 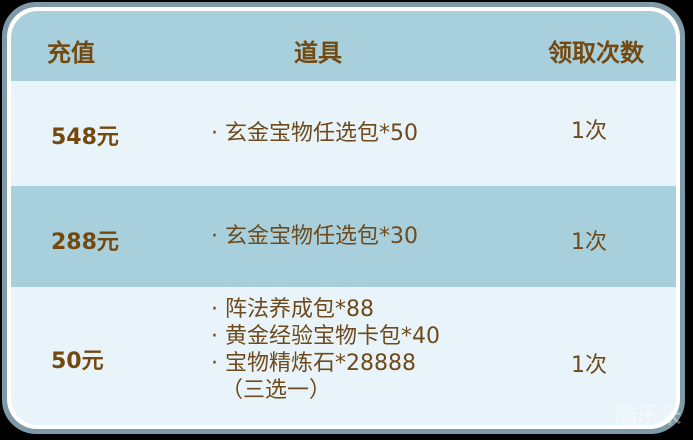 I want to click on item-line: · 黄金经验宝物卡包*40, so click(x=325, y=336).